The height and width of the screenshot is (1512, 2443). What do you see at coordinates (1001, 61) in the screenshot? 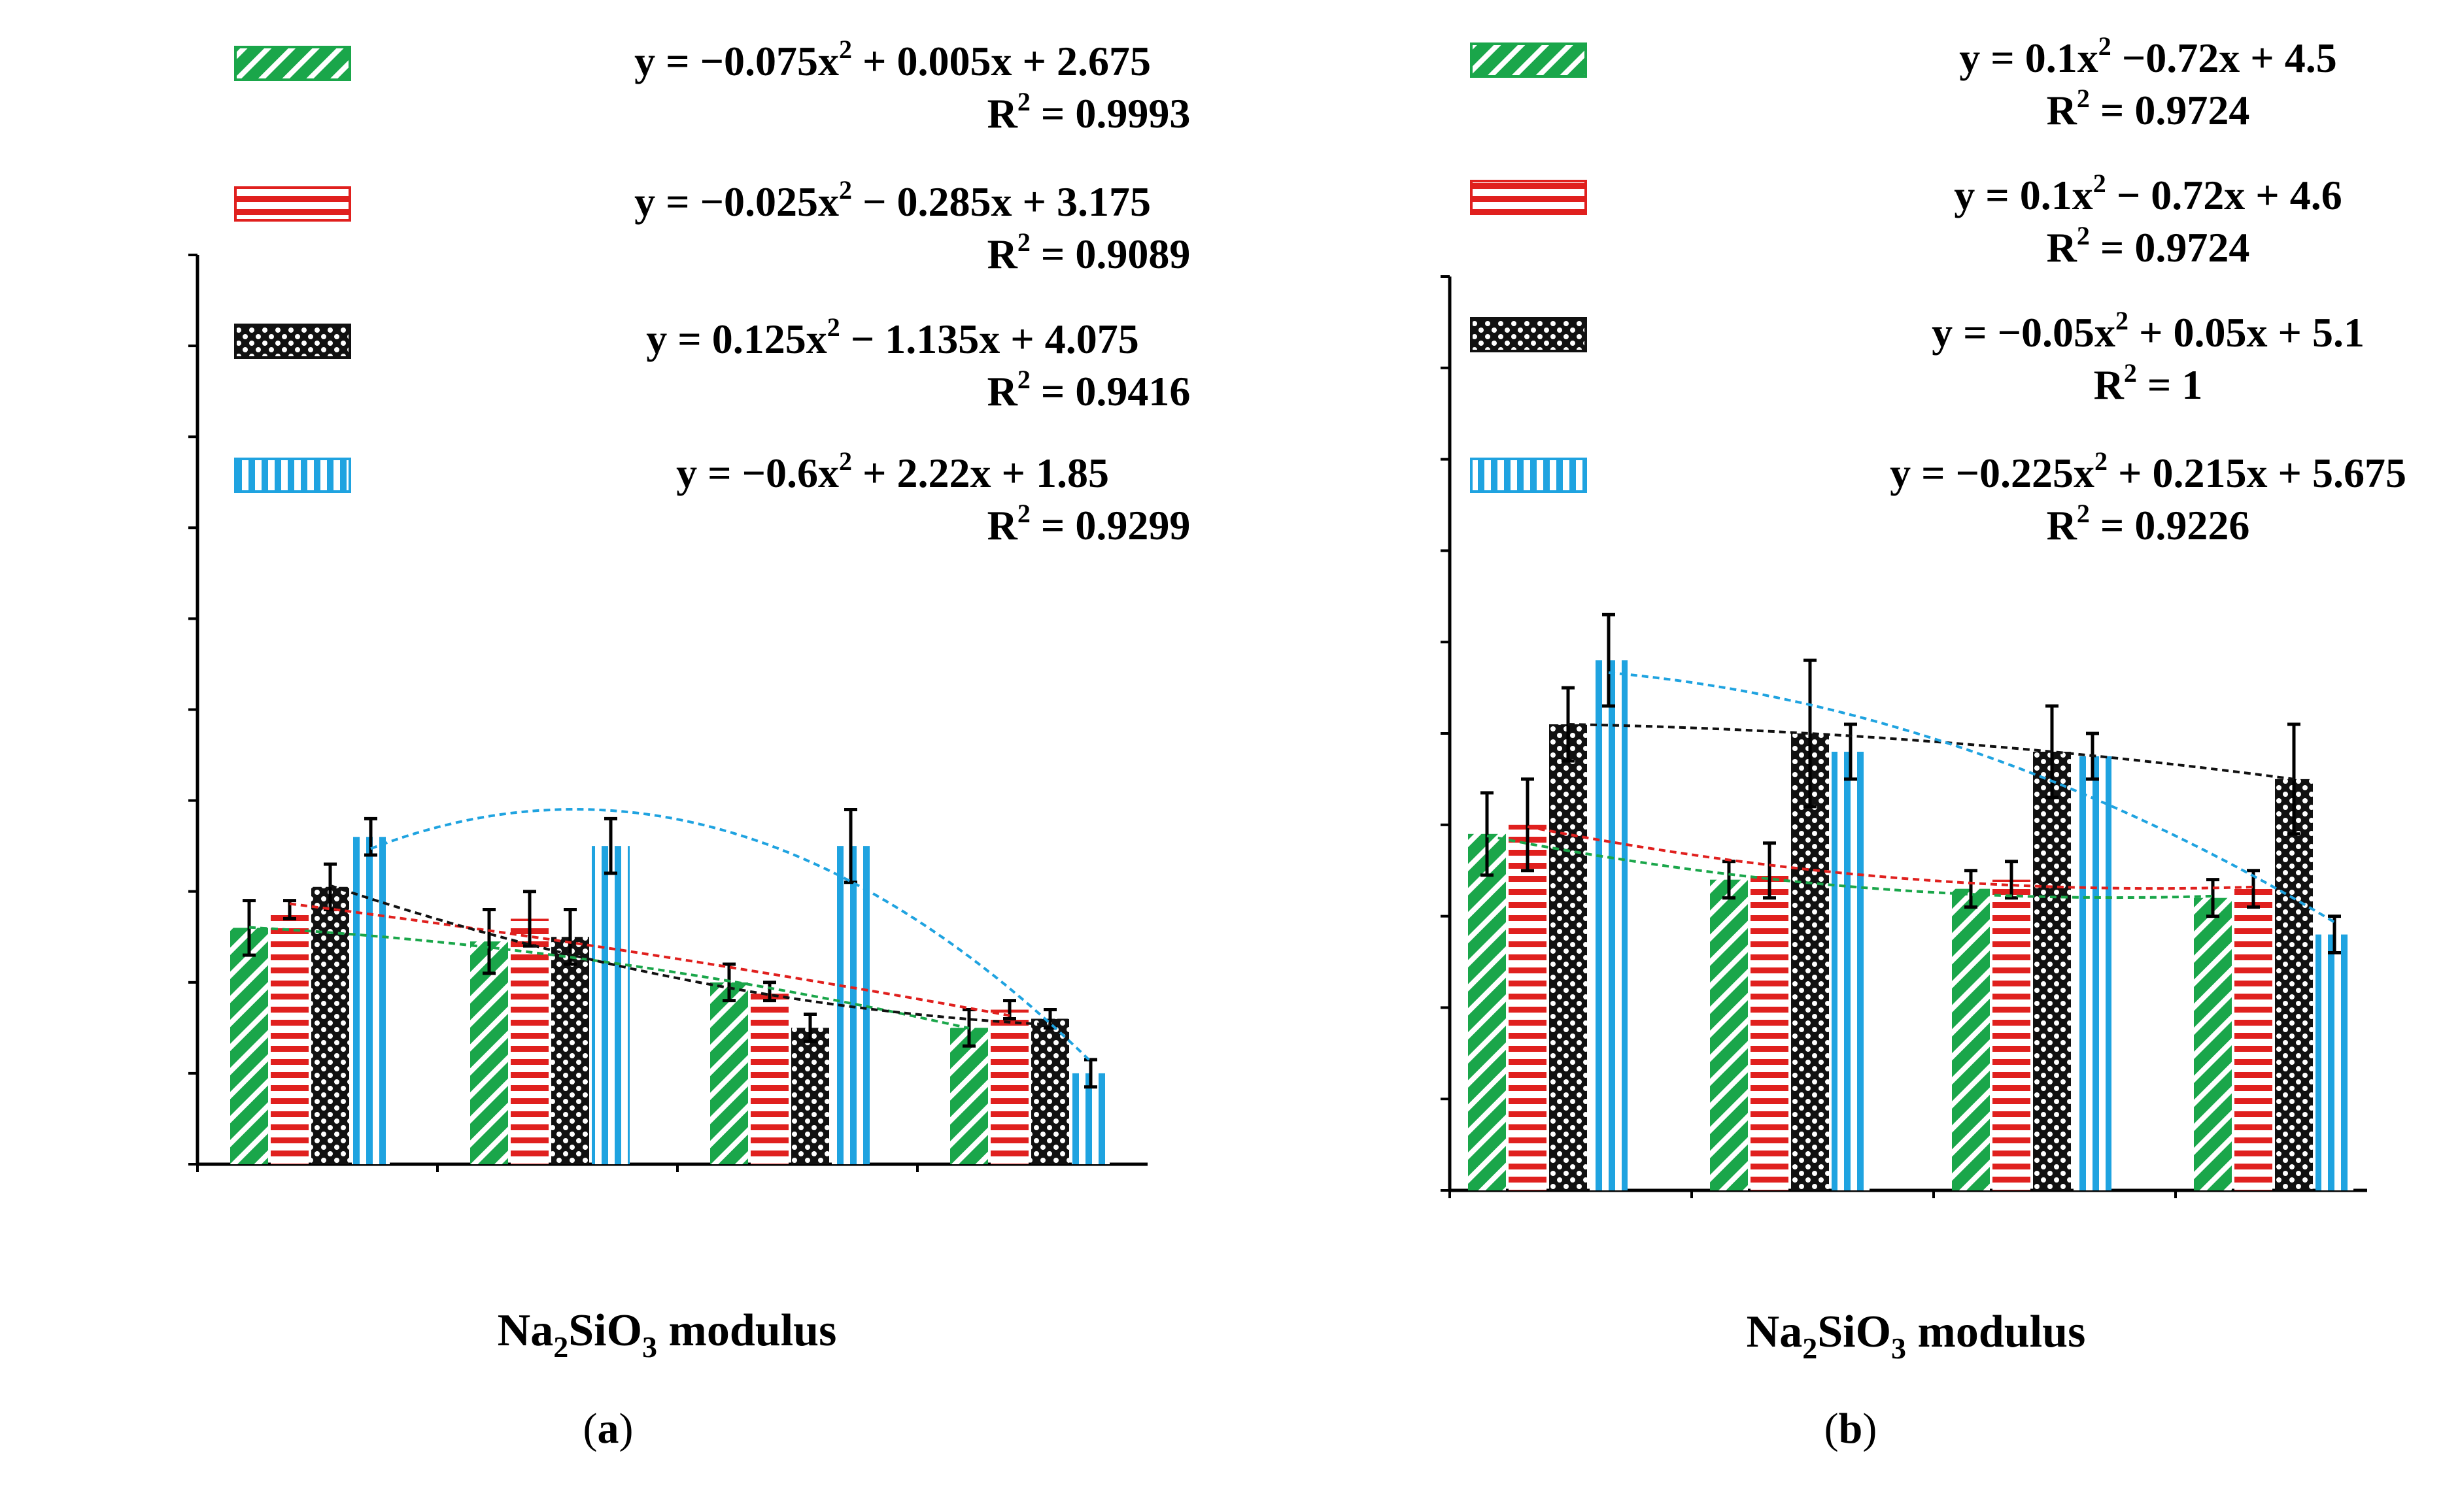
I see `text-run: + 0.005x + 2.675` at bounding box center [1001, 61].